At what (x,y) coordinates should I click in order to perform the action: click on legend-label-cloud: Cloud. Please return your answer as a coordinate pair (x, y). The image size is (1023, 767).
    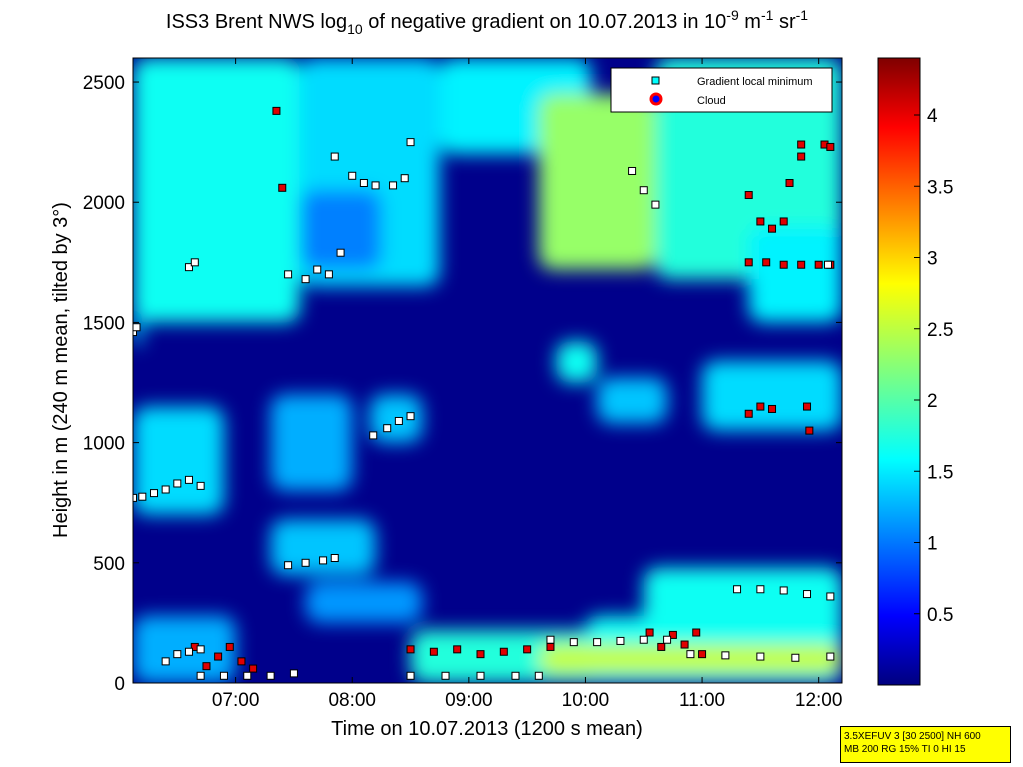
    Looking at the image, I should click on (711, 101).